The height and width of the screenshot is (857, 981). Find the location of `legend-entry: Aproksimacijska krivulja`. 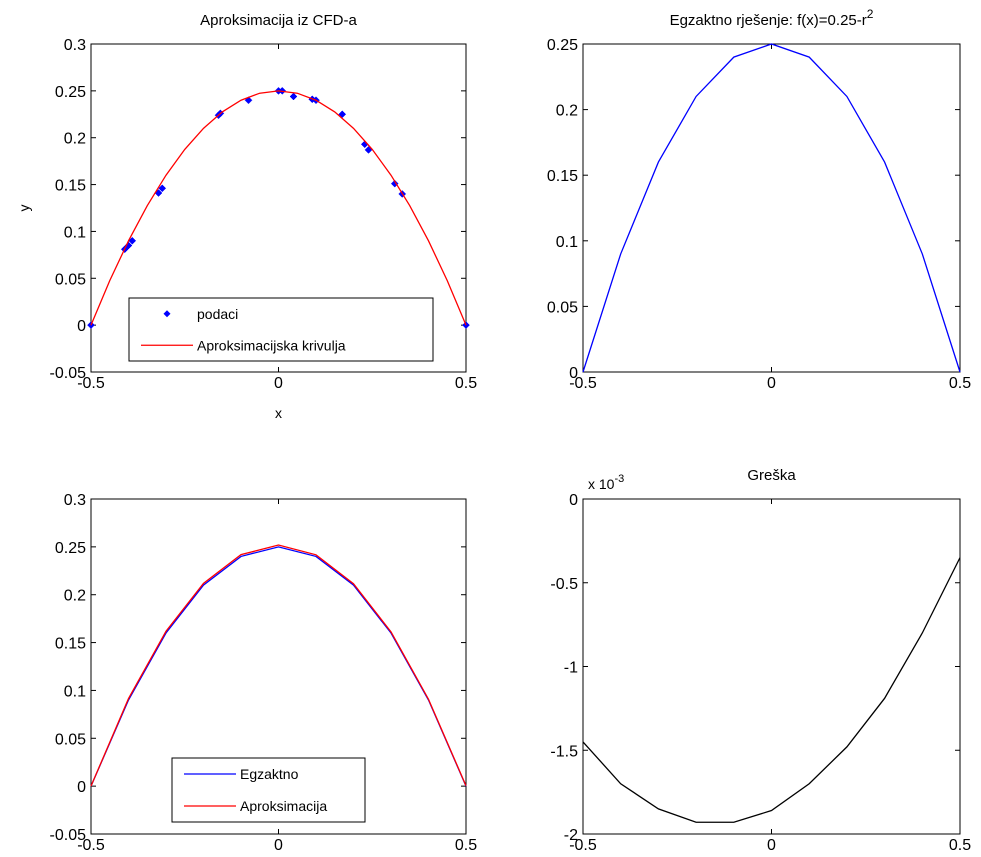

legend-entry: Aproksimacijska krivulja is located at coordinates (271, 345).